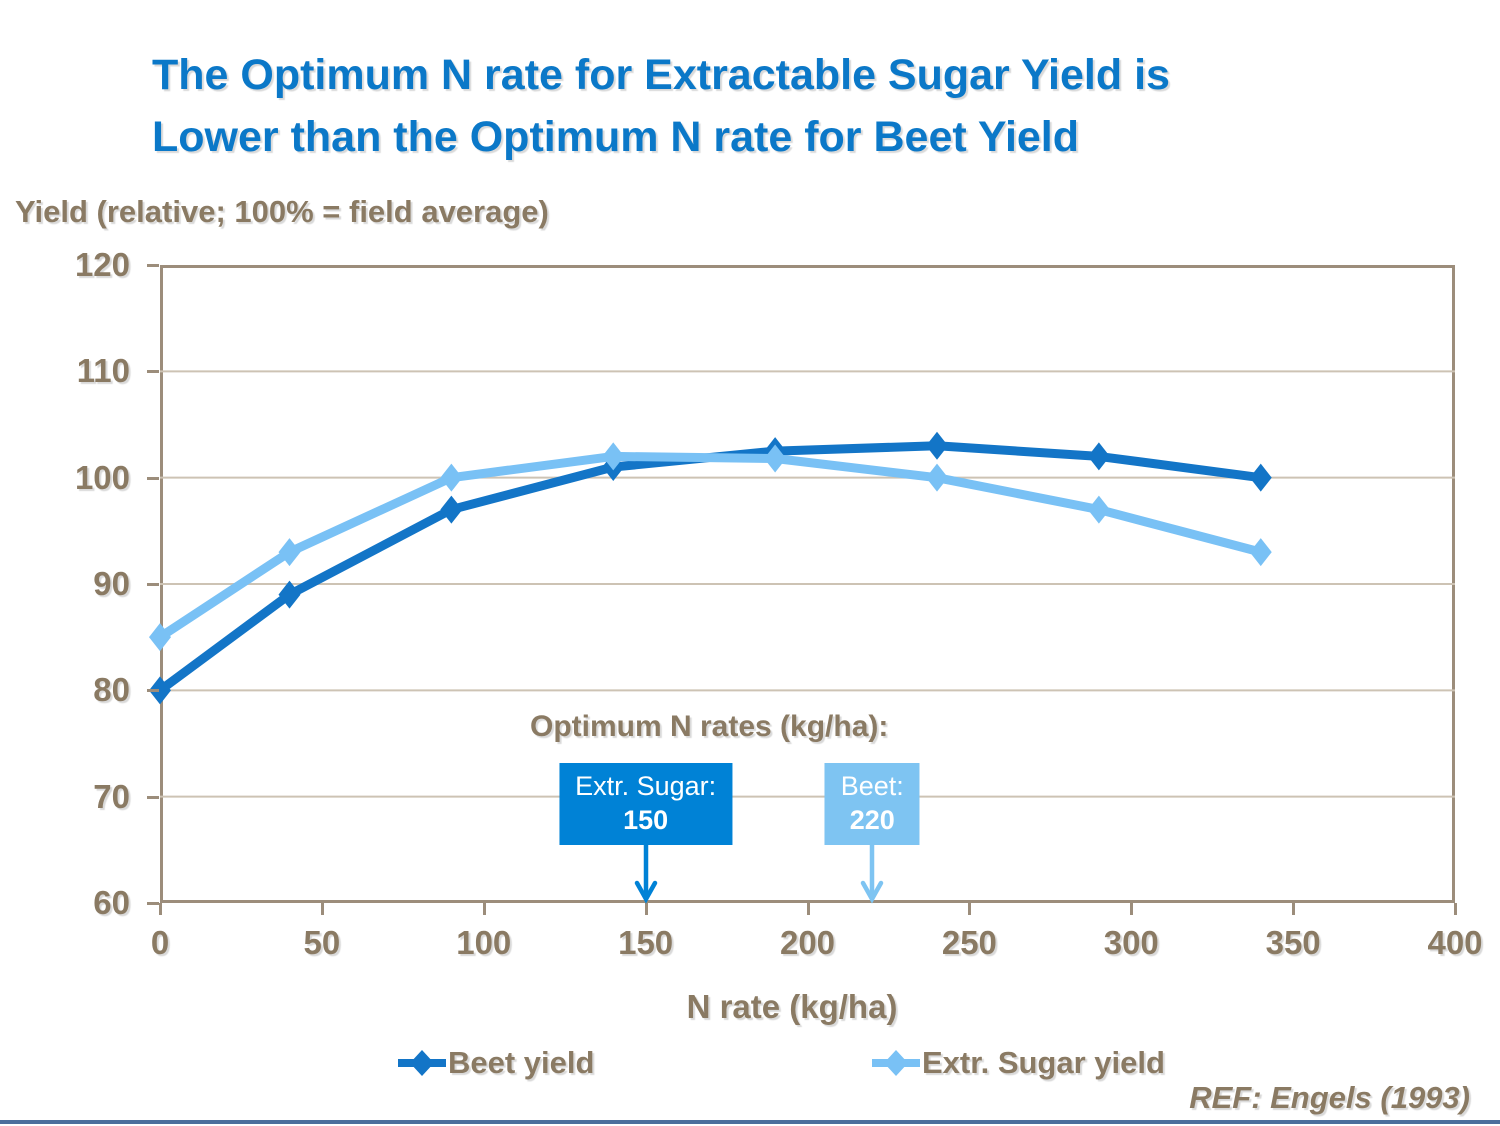  Describe the element at coordinates (646, 804) in the screenshot. I see `optimum-n-box: Extr. Sugar: 150` at that location.